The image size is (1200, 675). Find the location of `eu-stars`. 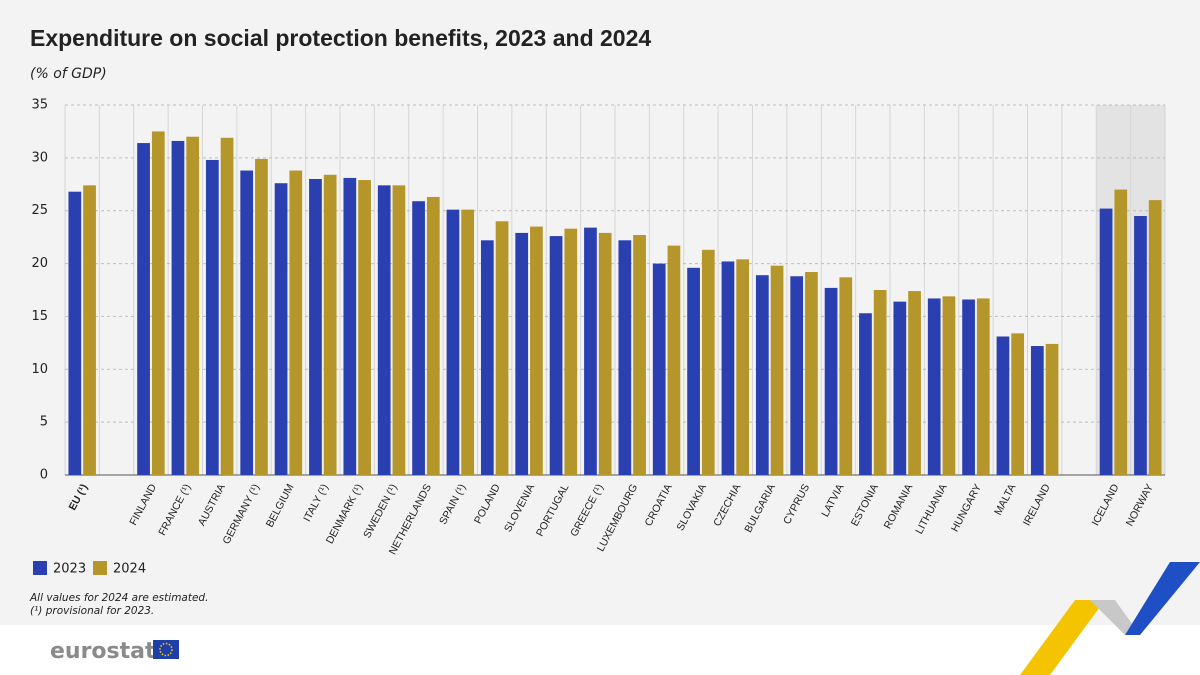

eu-stars is located at coordinates (166, 649).